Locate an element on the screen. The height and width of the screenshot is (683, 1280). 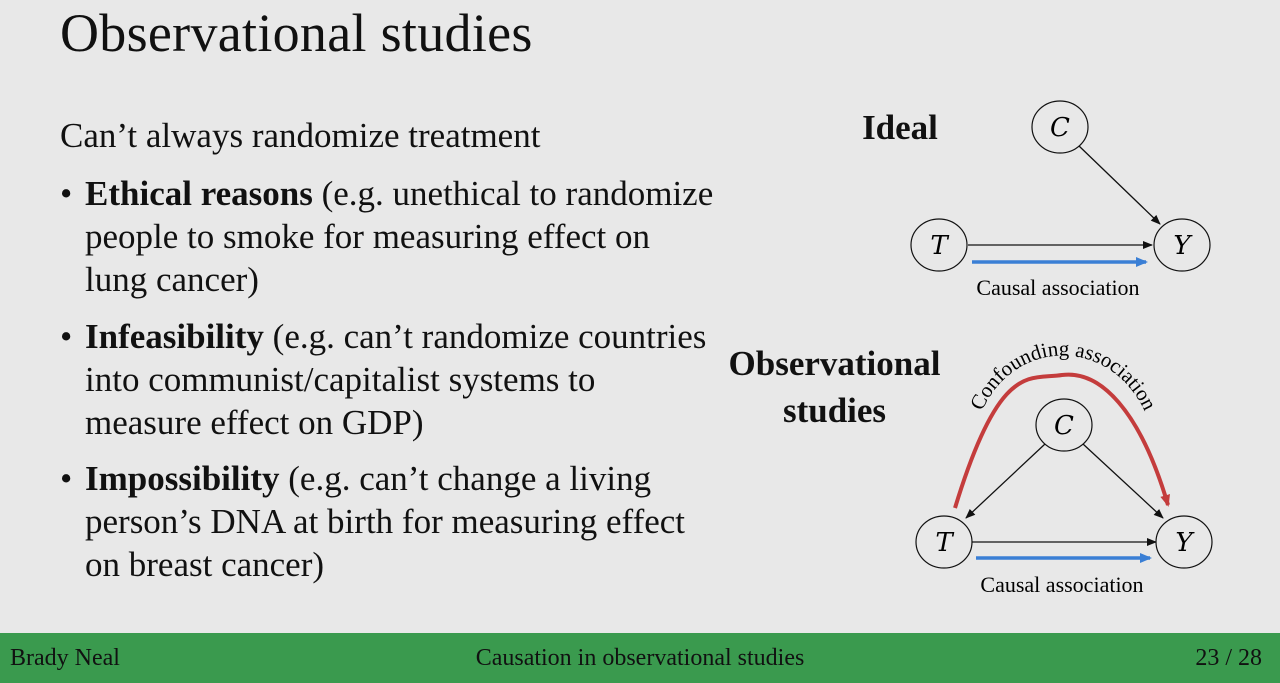
obs-node-c-label: C is located at coordinates (1064, 426).